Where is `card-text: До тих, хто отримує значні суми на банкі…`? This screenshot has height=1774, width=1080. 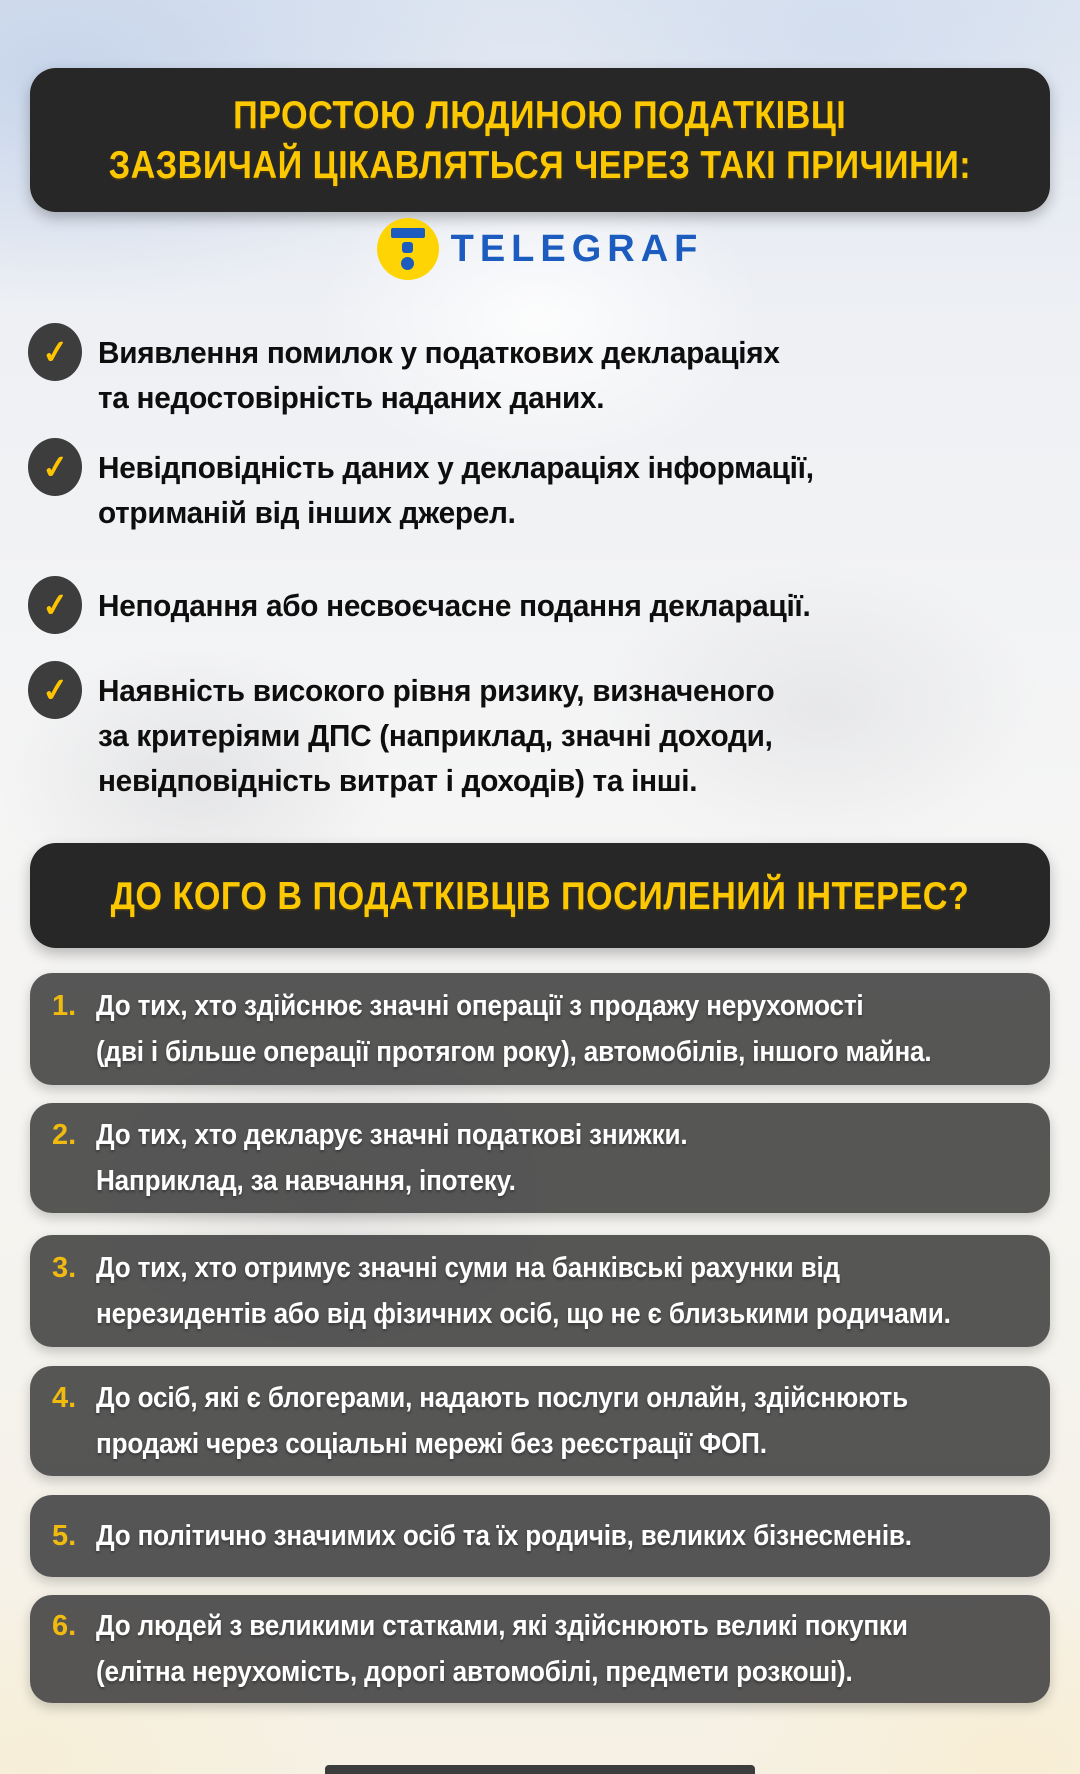
card-text: До тих, хто отримує значні суми на банкі… is located at coordinates (523, 1291).